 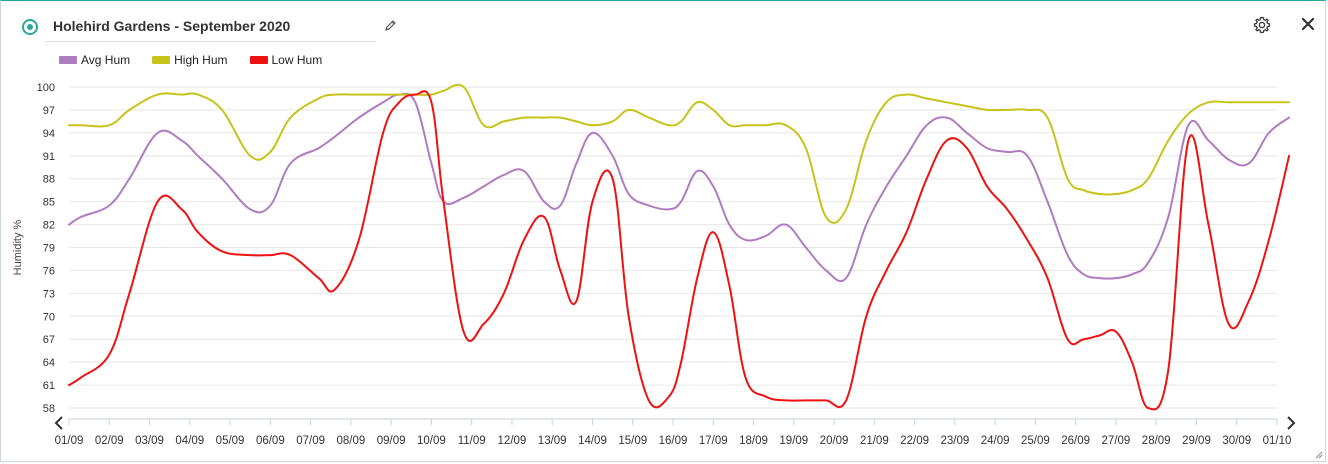 I want to click on x-tick-label: 10/09, so click(x=431, y=441).